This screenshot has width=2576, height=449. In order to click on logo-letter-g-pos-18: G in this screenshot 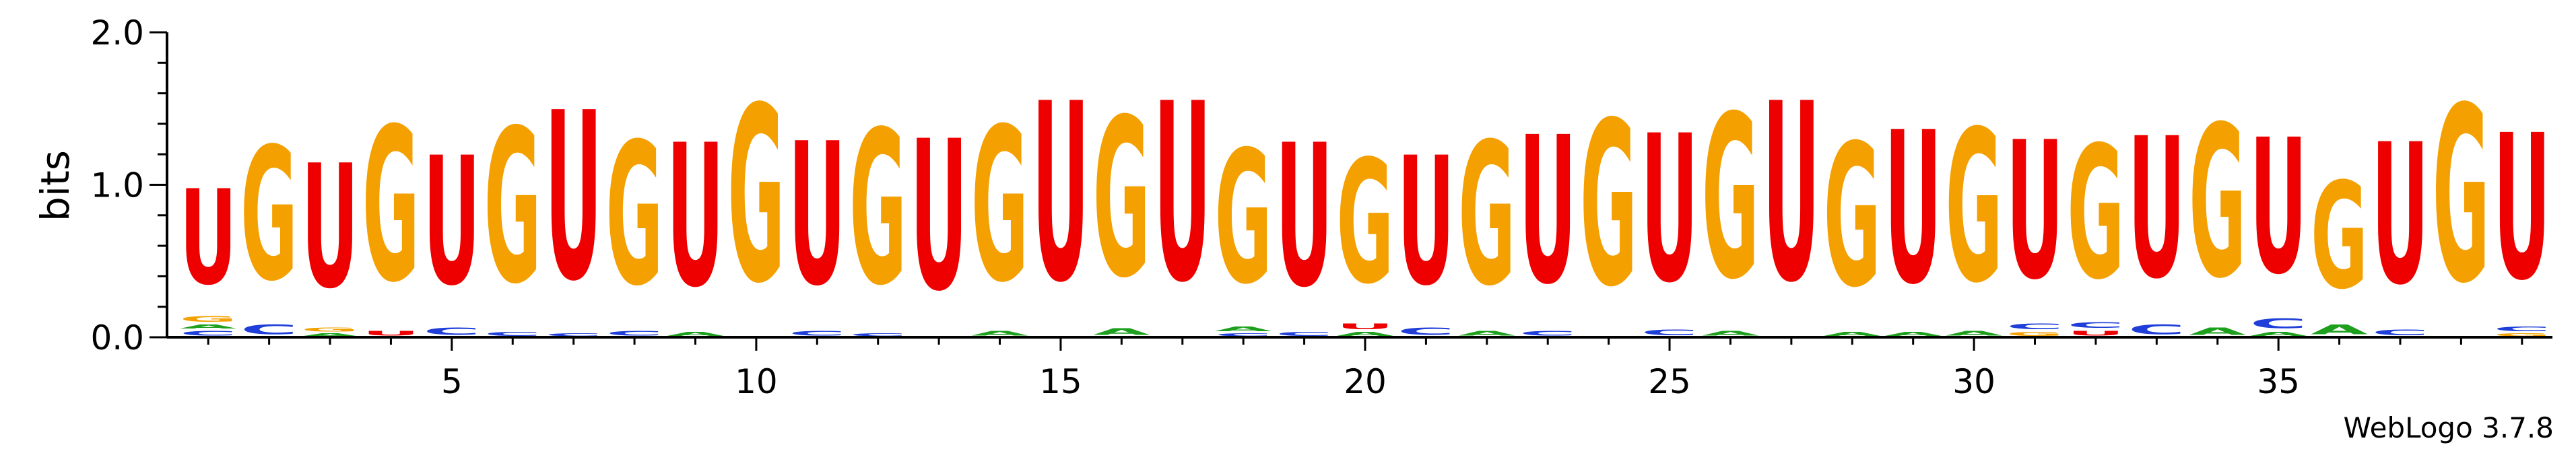, I will do `click(1243, 218)`.